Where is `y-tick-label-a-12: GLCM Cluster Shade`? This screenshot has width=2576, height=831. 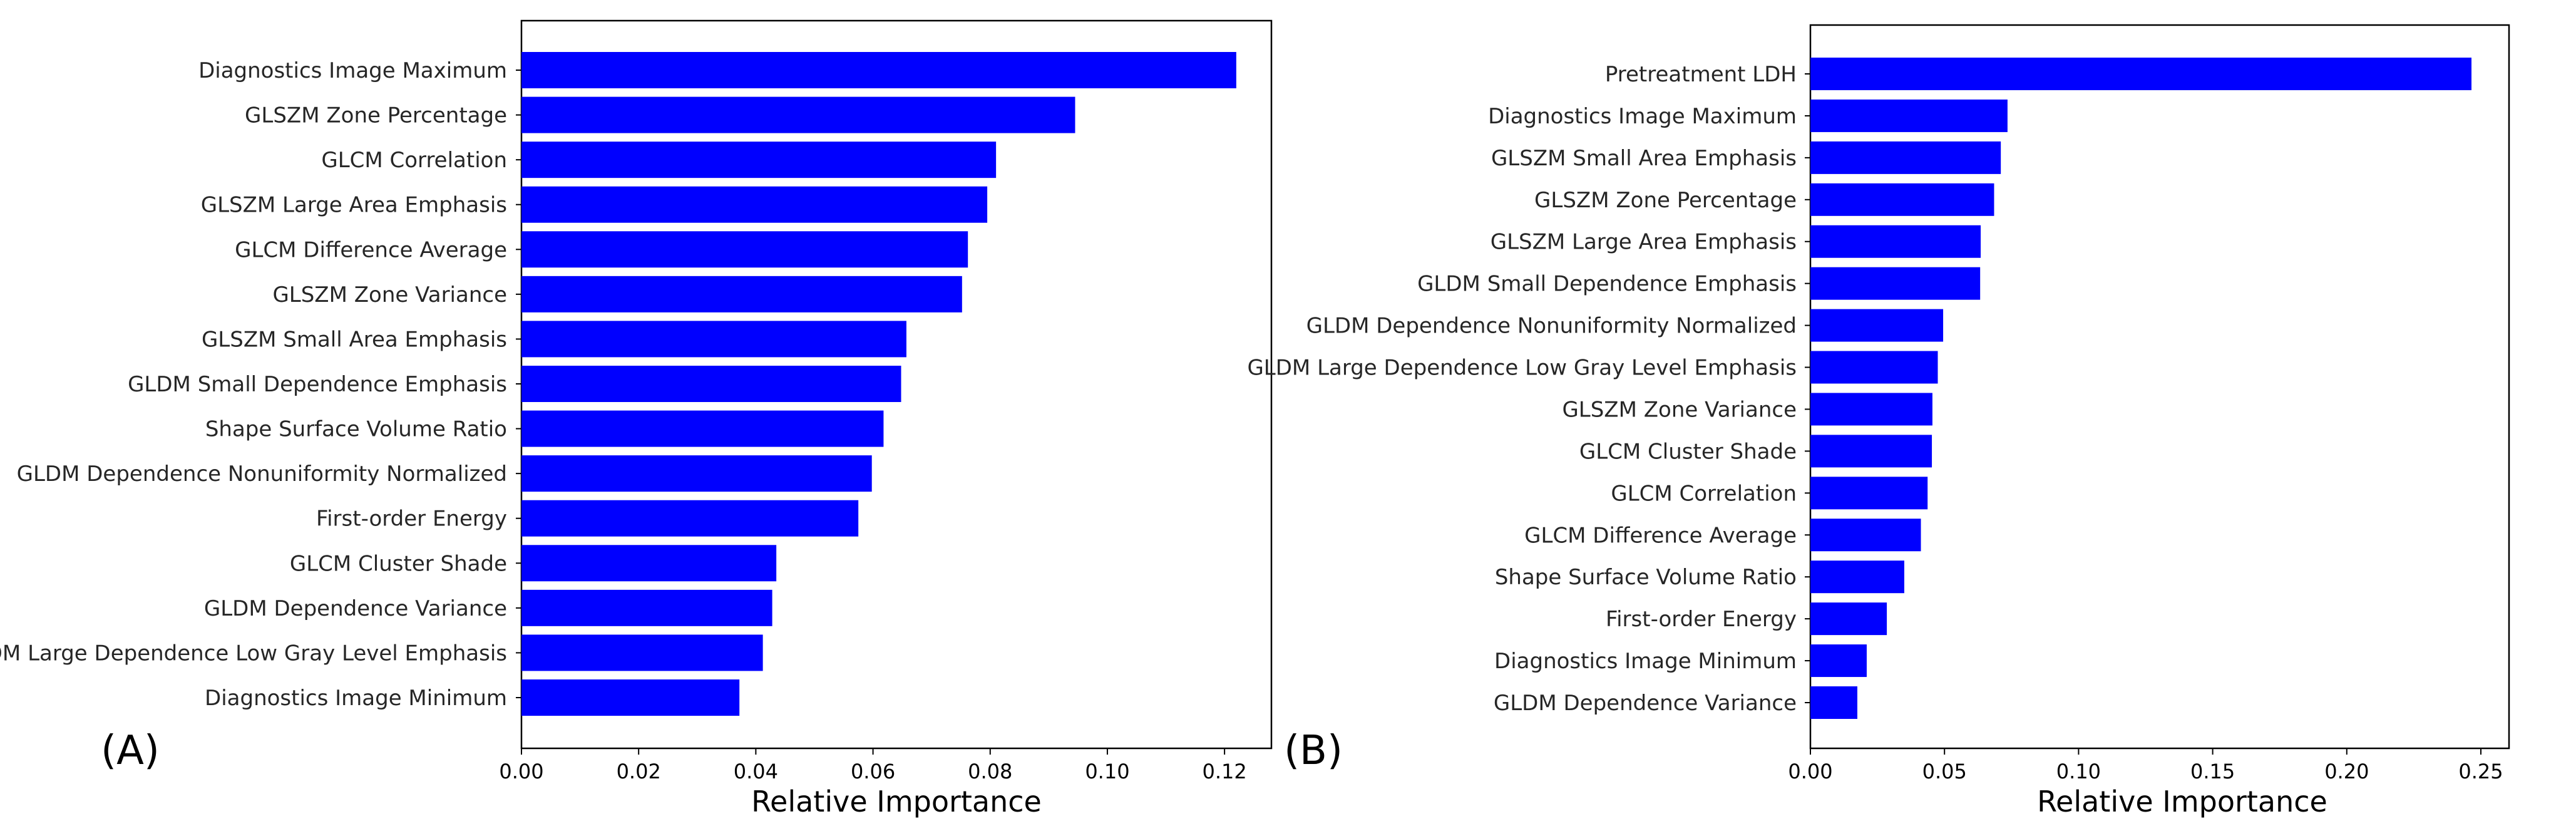
y-tick-label-a-12: GLCM Cluster Shade is located at coordinates (398, 563).